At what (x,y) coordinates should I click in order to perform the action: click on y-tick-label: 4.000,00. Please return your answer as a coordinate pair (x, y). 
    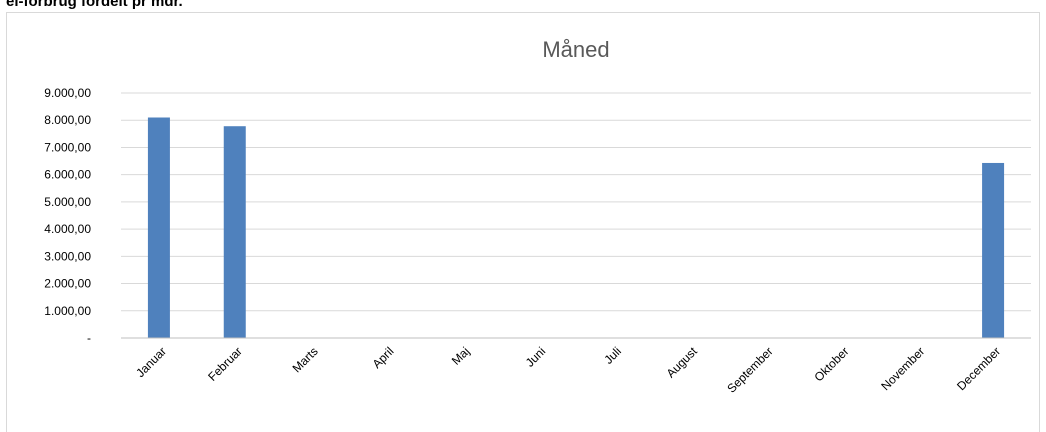
    Looking at the image, I should click on (67, 229).